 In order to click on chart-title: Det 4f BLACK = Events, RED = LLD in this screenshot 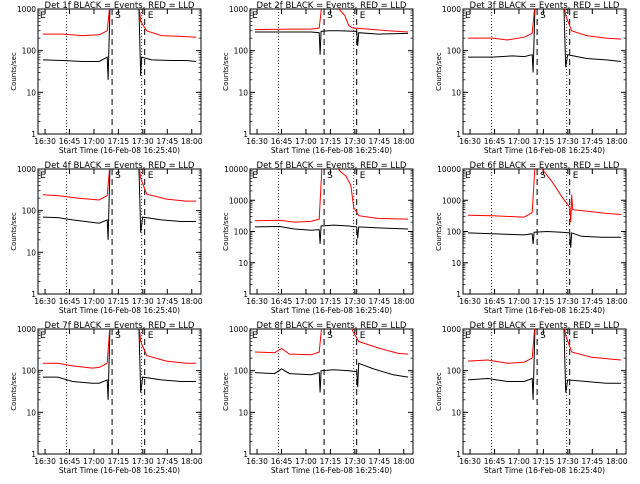, I will do `click(120, 166)`.